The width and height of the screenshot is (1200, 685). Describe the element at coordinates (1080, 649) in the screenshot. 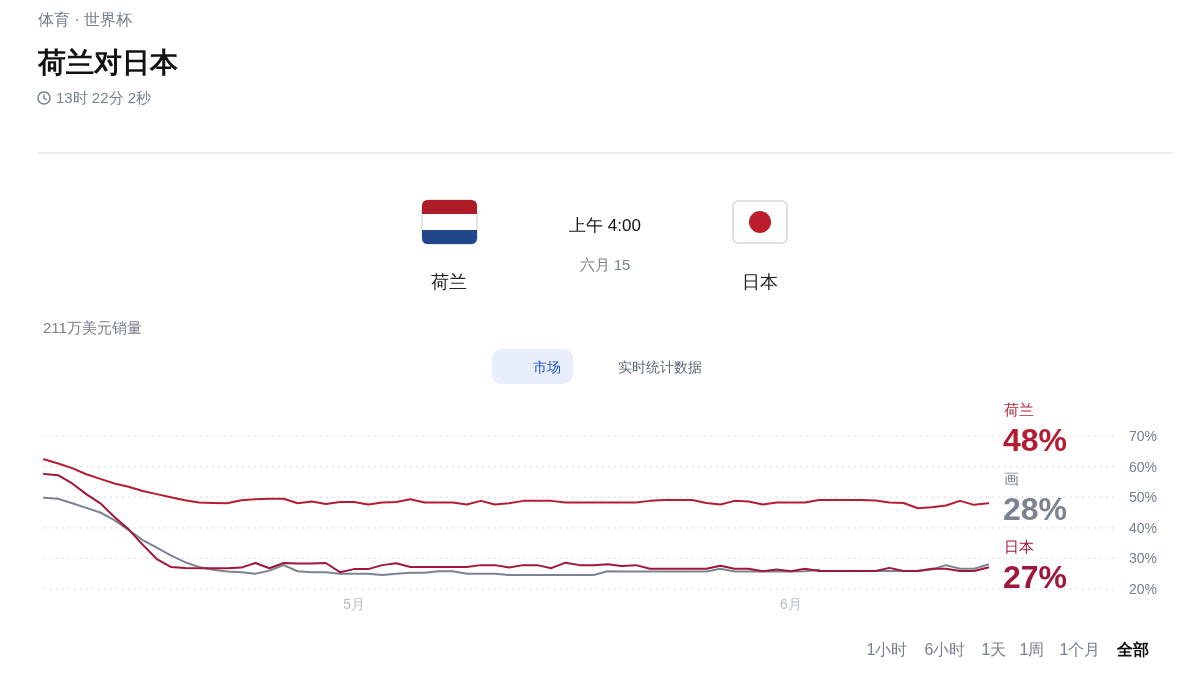

I see `annotation: 1个月` at that location.